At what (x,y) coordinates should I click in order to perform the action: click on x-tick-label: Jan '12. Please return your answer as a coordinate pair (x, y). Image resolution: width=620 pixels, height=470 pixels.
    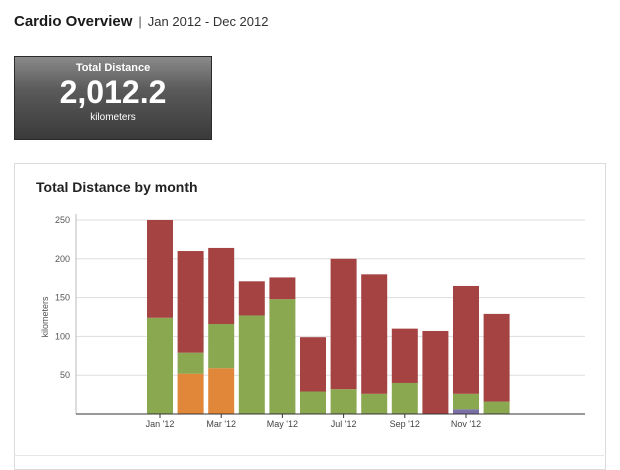
    Looking at the image, I should click on (160, 424).